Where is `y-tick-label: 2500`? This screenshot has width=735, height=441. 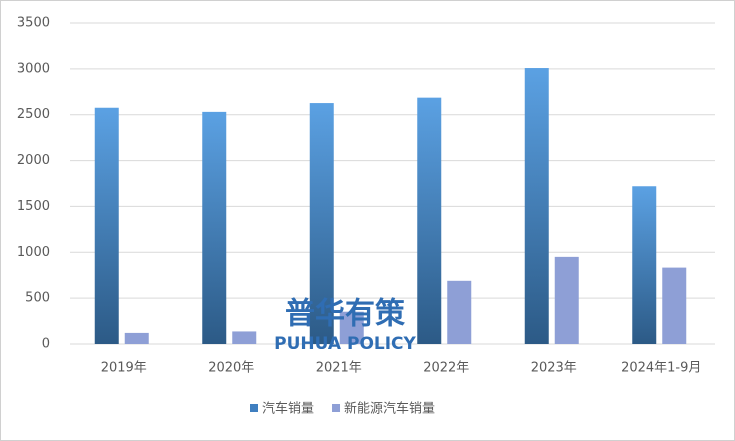
y-tick-label: 2500 is located at coordinates (33, 114).